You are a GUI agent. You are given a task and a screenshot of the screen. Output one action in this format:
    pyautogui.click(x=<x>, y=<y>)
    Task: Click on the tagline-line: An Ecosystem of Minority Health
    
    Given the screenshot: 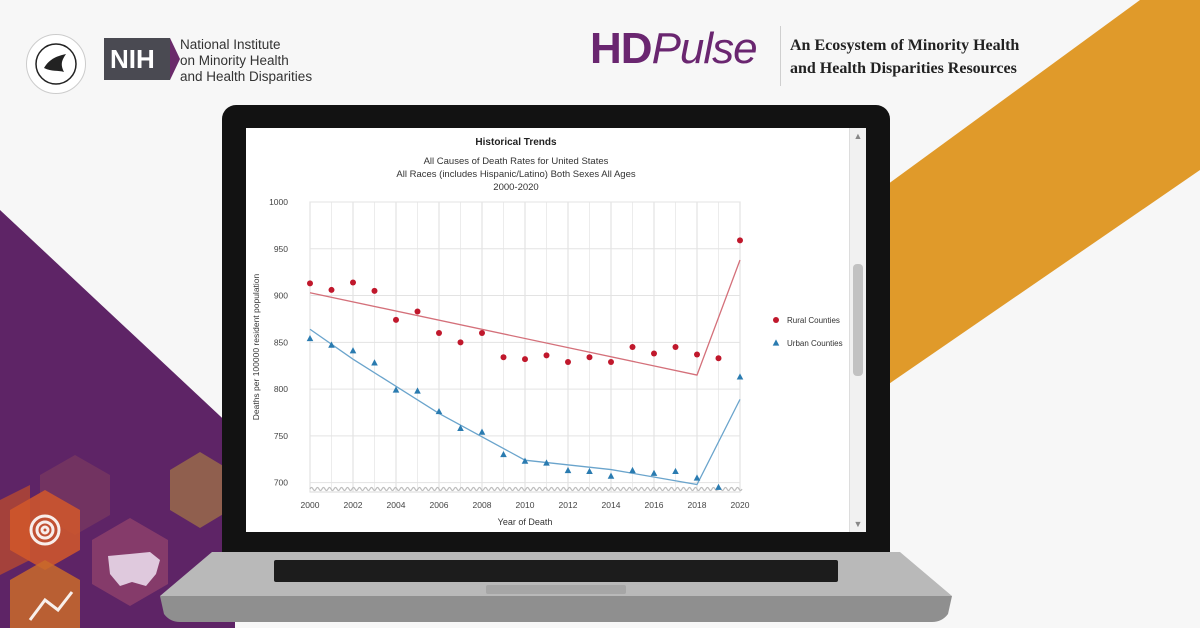 What is the action you would take?
    pyautogui.click(x=905, y=45)
    